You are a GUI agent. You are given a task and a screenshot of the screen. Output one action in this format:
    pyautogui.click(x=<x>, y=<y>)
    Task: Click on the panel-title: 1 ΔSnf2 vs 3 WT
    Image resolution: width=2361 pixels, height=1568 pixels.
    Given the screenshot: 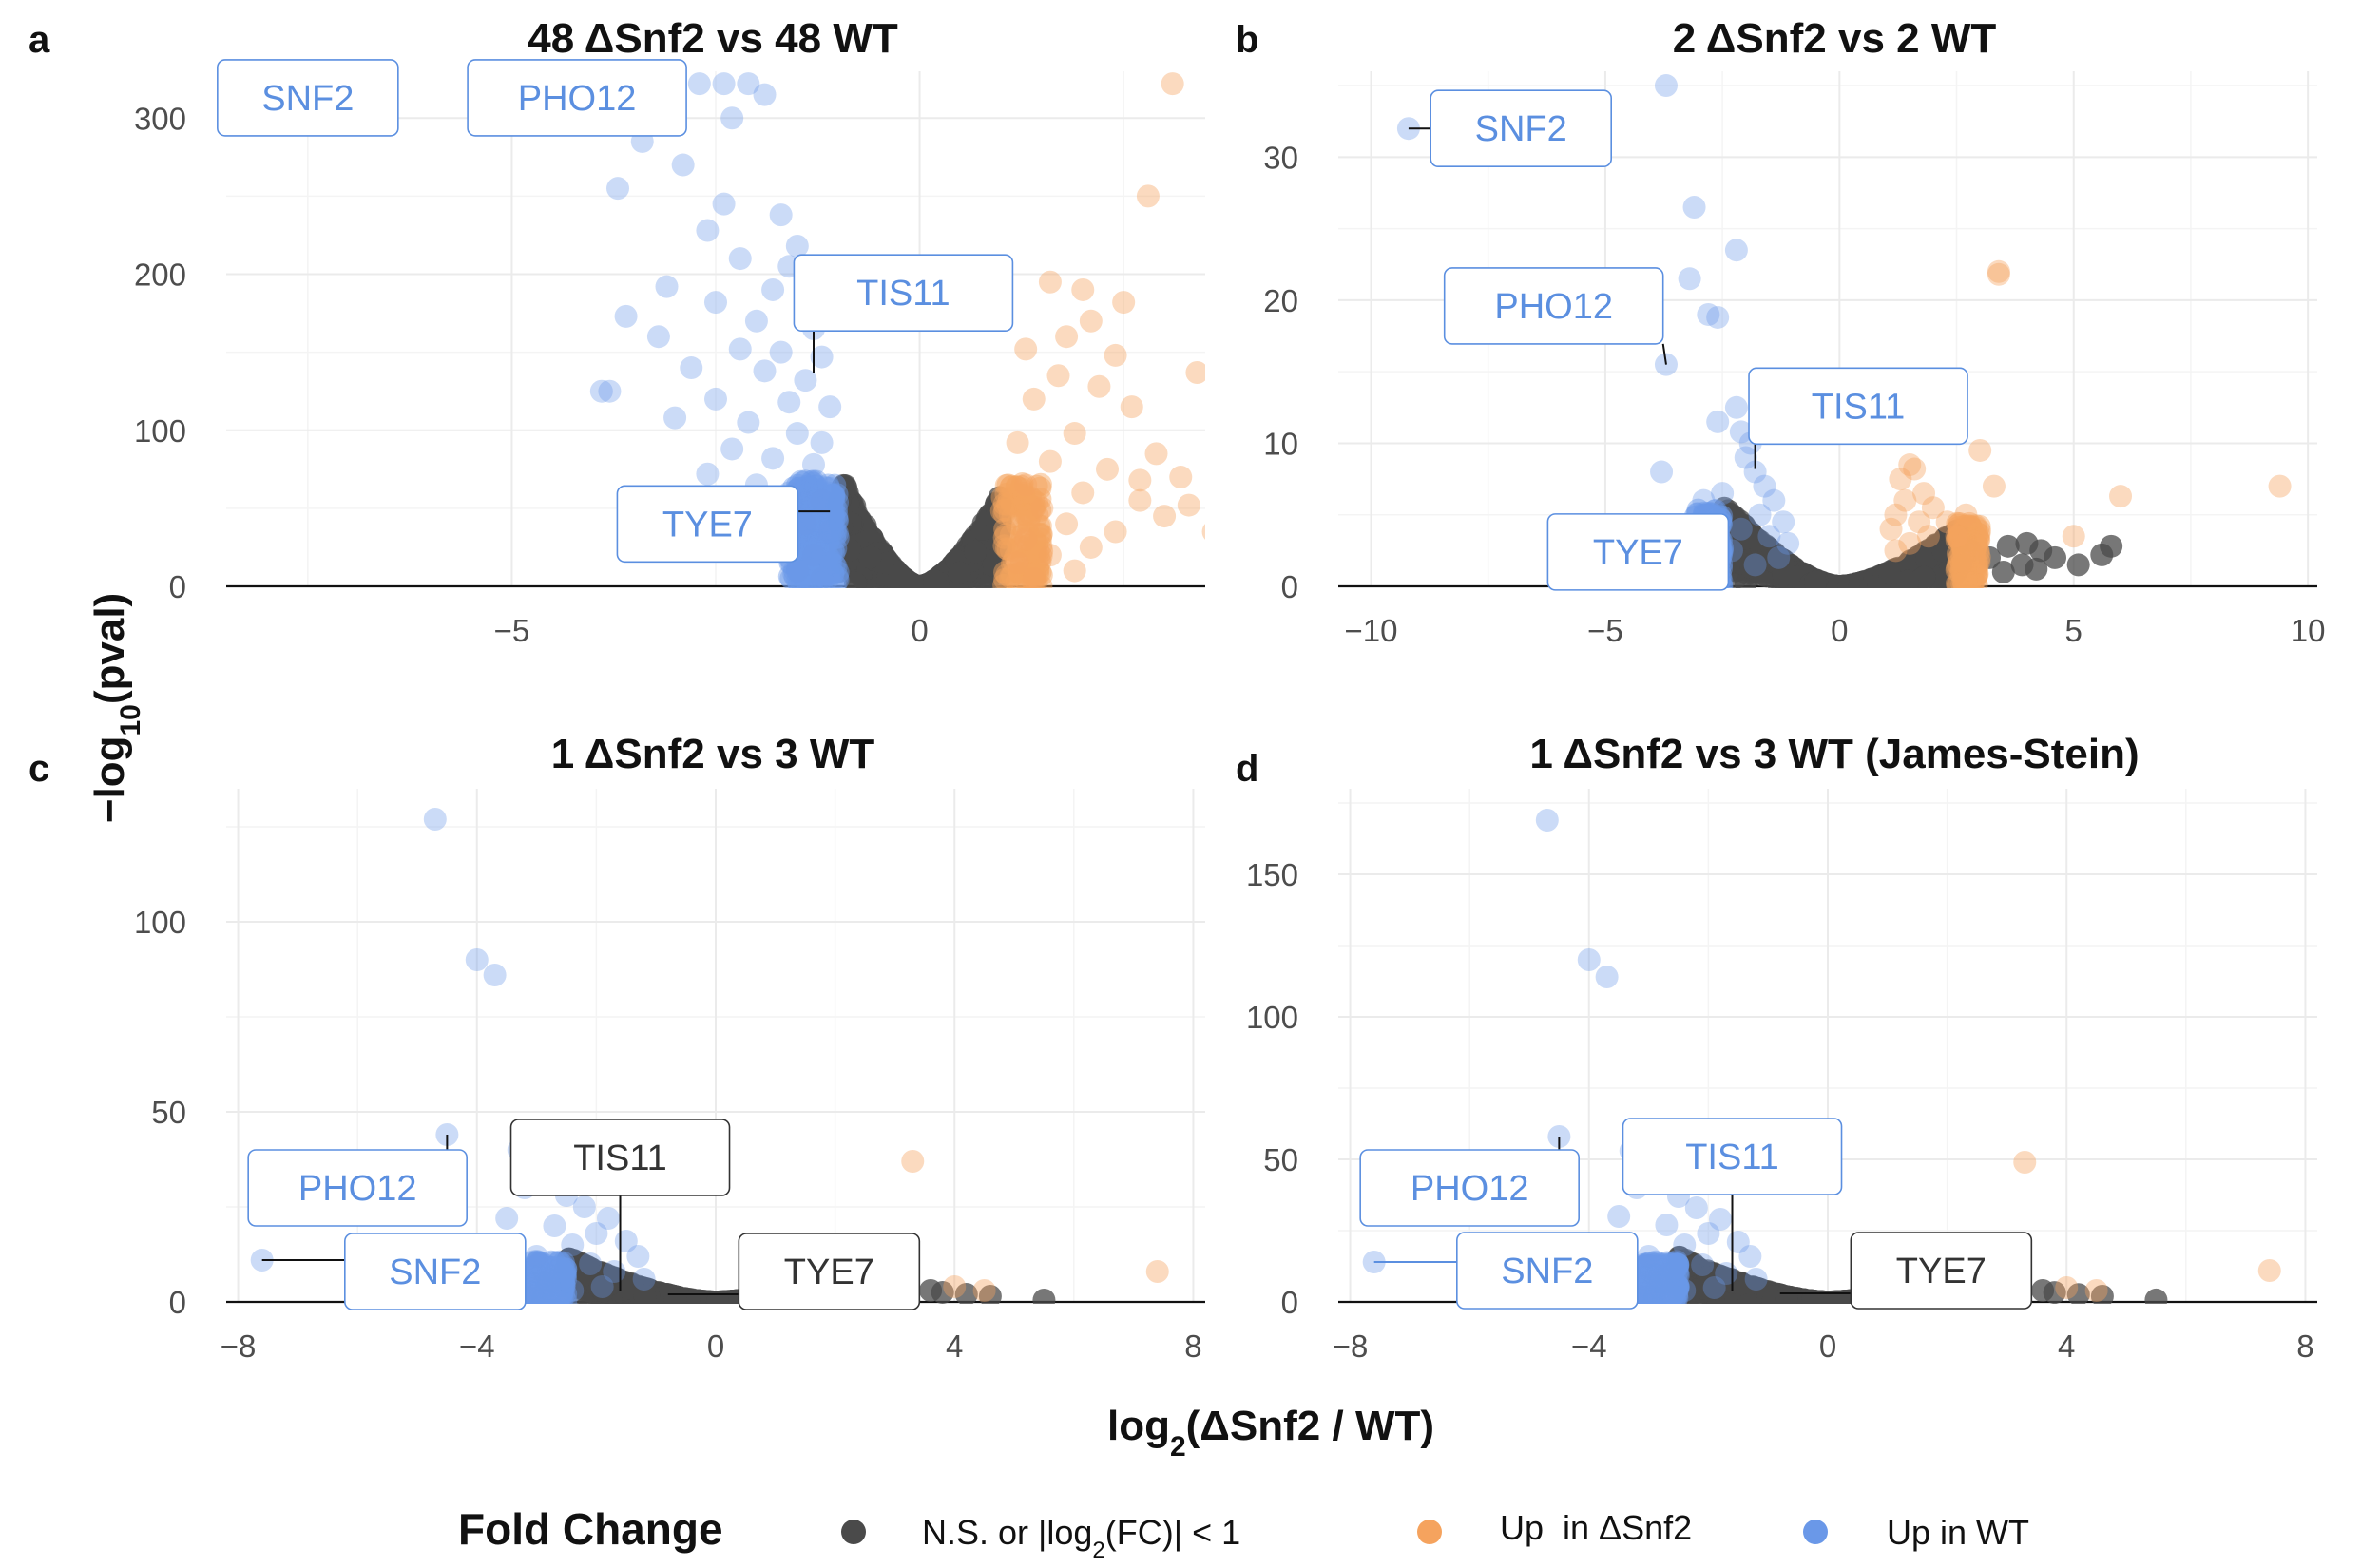 What is the action you would take?
    pyautogui.click(x=713, y=754)
    